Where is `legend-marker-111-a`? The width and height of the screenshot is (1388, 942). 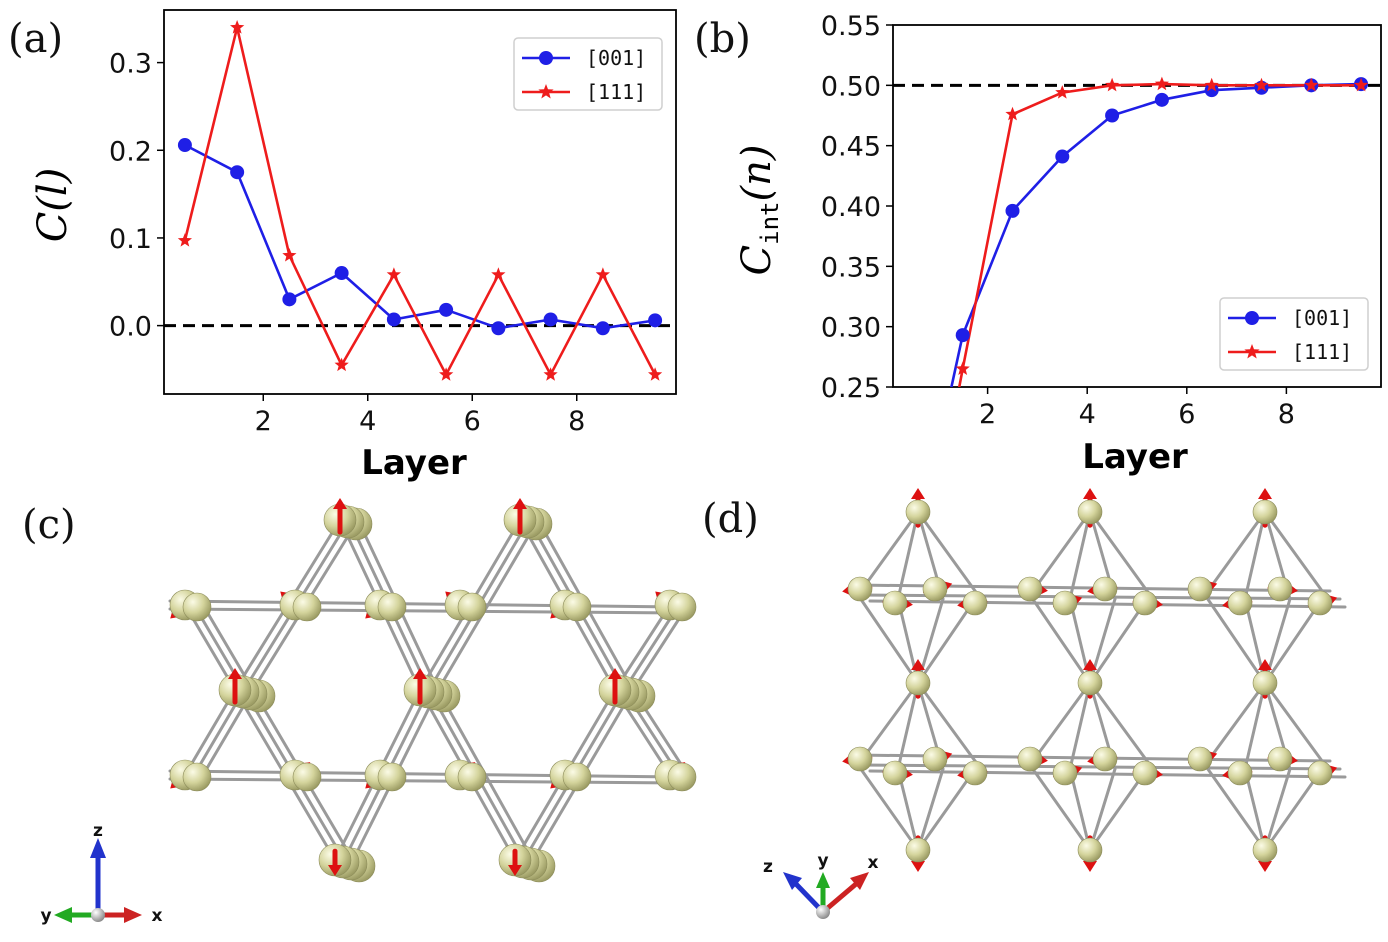
legend-marker-111-a is located at coordinates (546, 91).